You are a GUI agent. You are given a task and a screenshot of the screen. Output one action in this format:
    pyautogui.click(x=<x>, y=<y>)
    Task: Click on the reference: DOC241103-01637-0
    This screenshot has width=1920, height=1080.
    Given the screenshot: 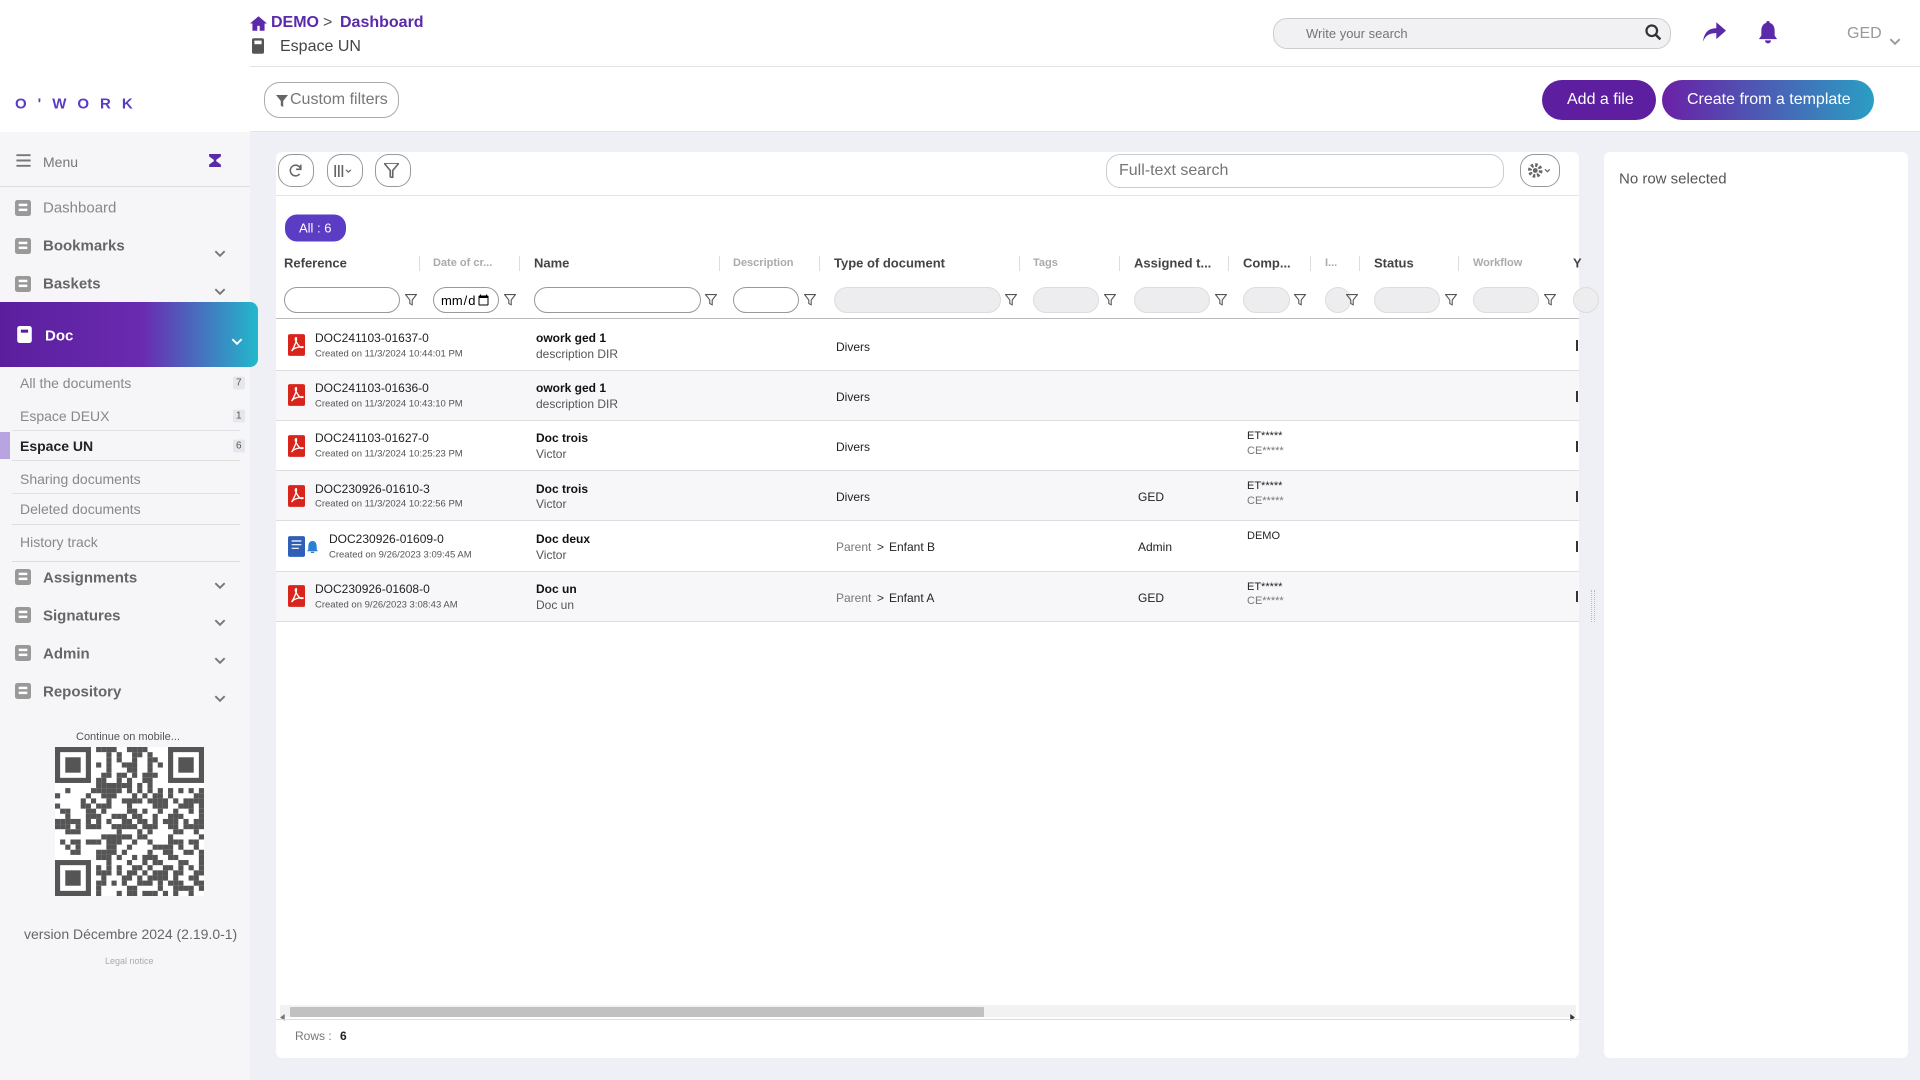 What is the action you would take?
    pyautogui.click(x=372, y=338)
    